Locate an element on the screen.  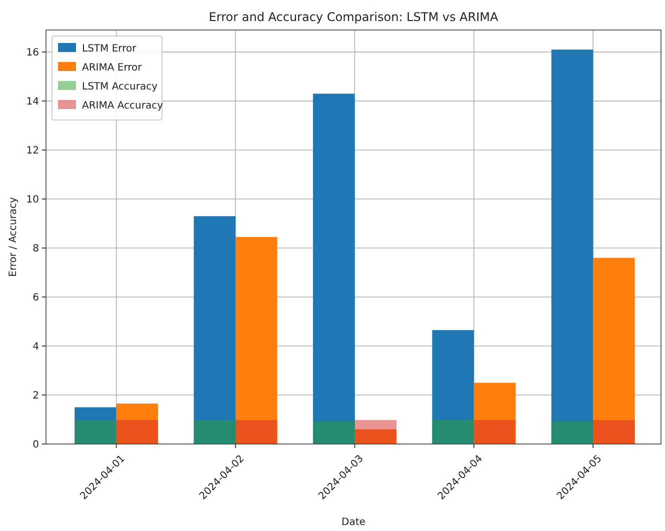
legend-label: LSTM Accuracy is located at coordinates (120, 87).